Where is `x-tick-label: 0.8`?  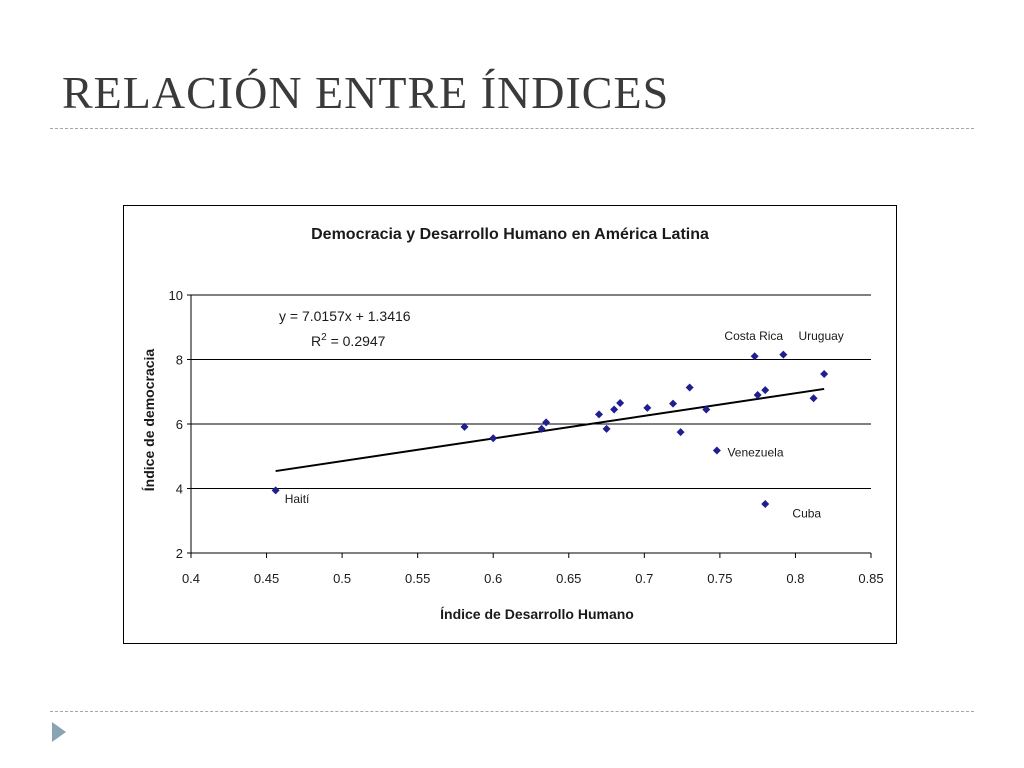 x-tick-label: 0.8 is located at coordinates (795, 578).